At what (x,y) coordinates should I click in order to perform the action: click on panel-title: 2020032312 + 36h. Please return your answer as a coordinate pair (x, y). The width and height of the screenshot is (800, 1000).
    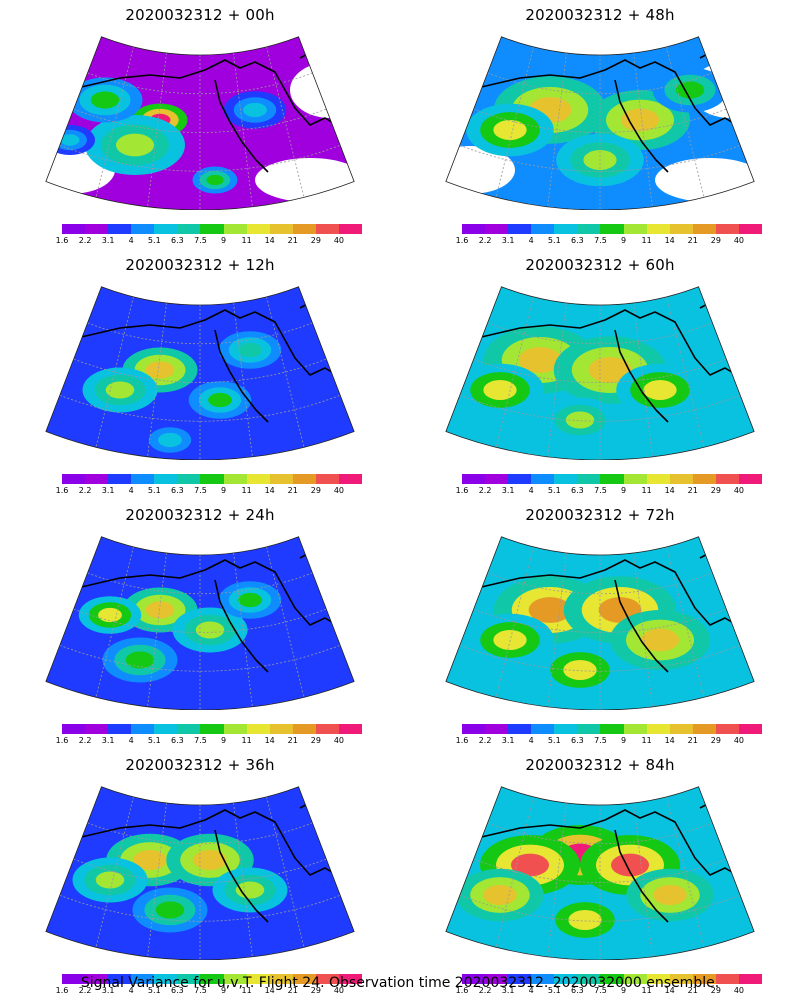
    Looking at the image, I should click on (200, 765).